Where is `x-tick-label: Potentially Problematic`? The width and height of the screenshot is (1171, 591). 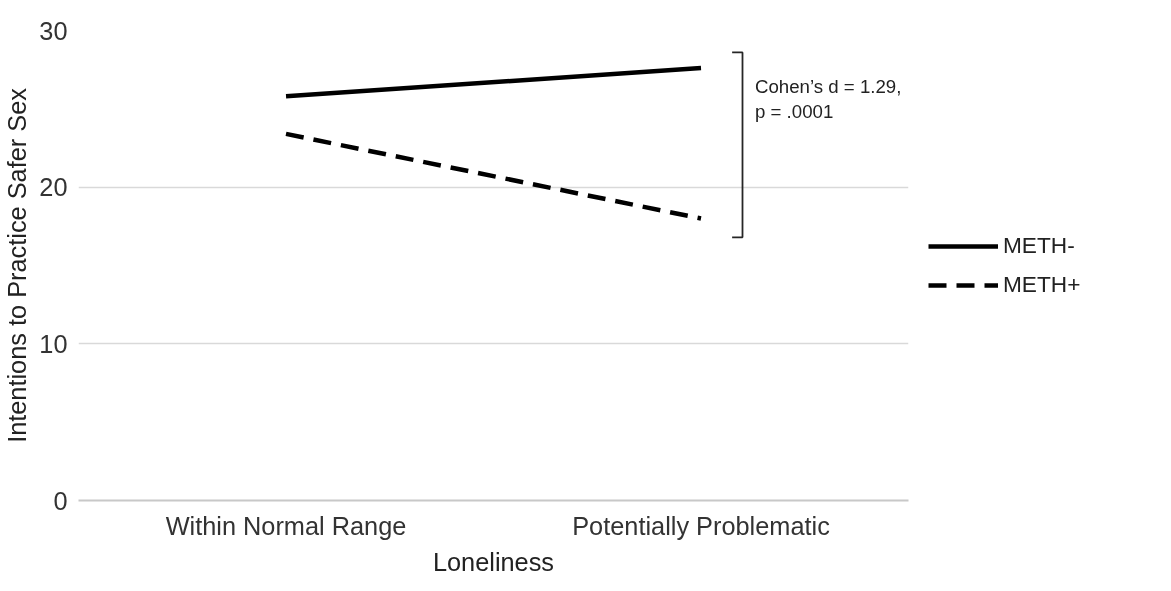 x-tick-label: Potentially Problematic is located at coordinates (701, 525).